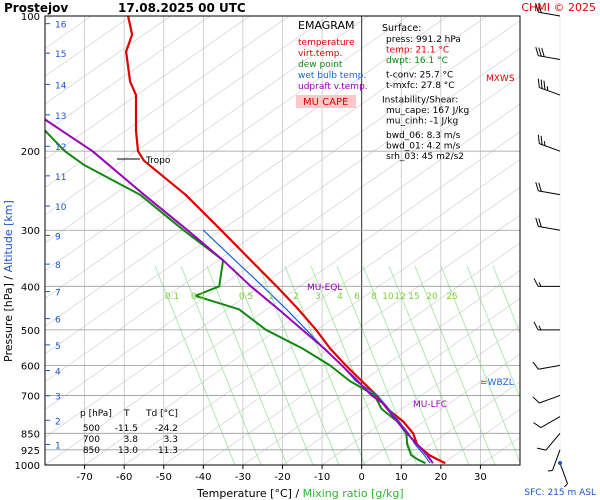  Describe the element at coordinates (246, 297) in the screenshot. I see `mixing-ratio-label: 0.5` at that location.